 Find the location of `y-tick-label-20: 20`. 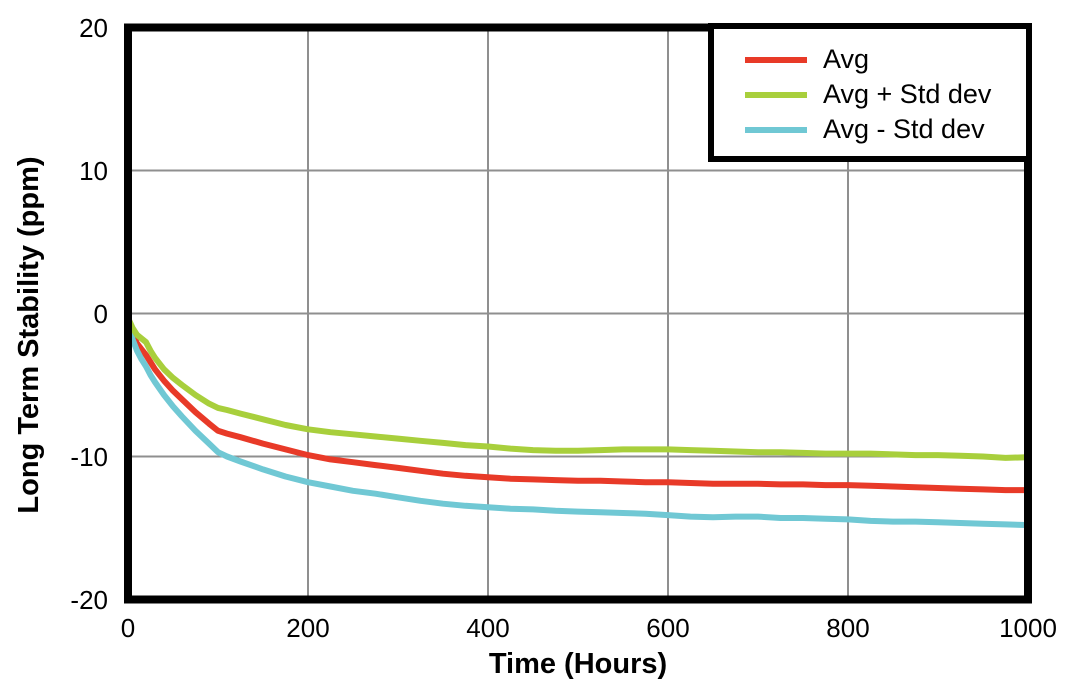

y-tick-label-20: 20 is located at coordinates (93, 27).